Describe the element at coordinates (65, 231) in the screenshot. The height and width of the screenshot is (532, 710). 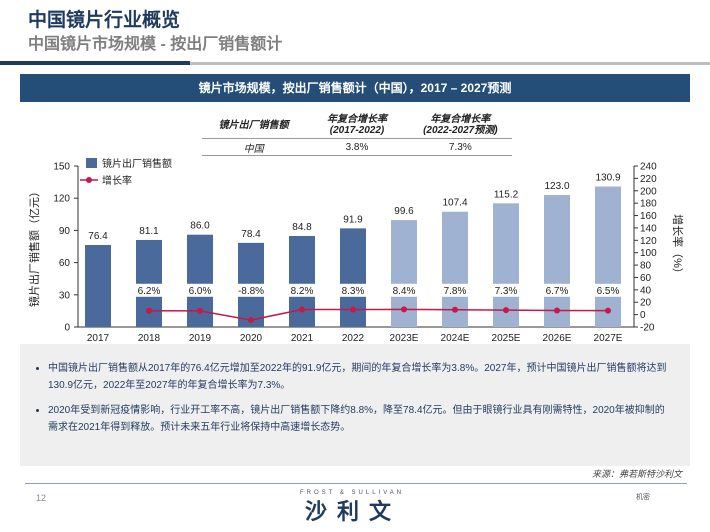
I see `y-tick-label: 90` at that location.